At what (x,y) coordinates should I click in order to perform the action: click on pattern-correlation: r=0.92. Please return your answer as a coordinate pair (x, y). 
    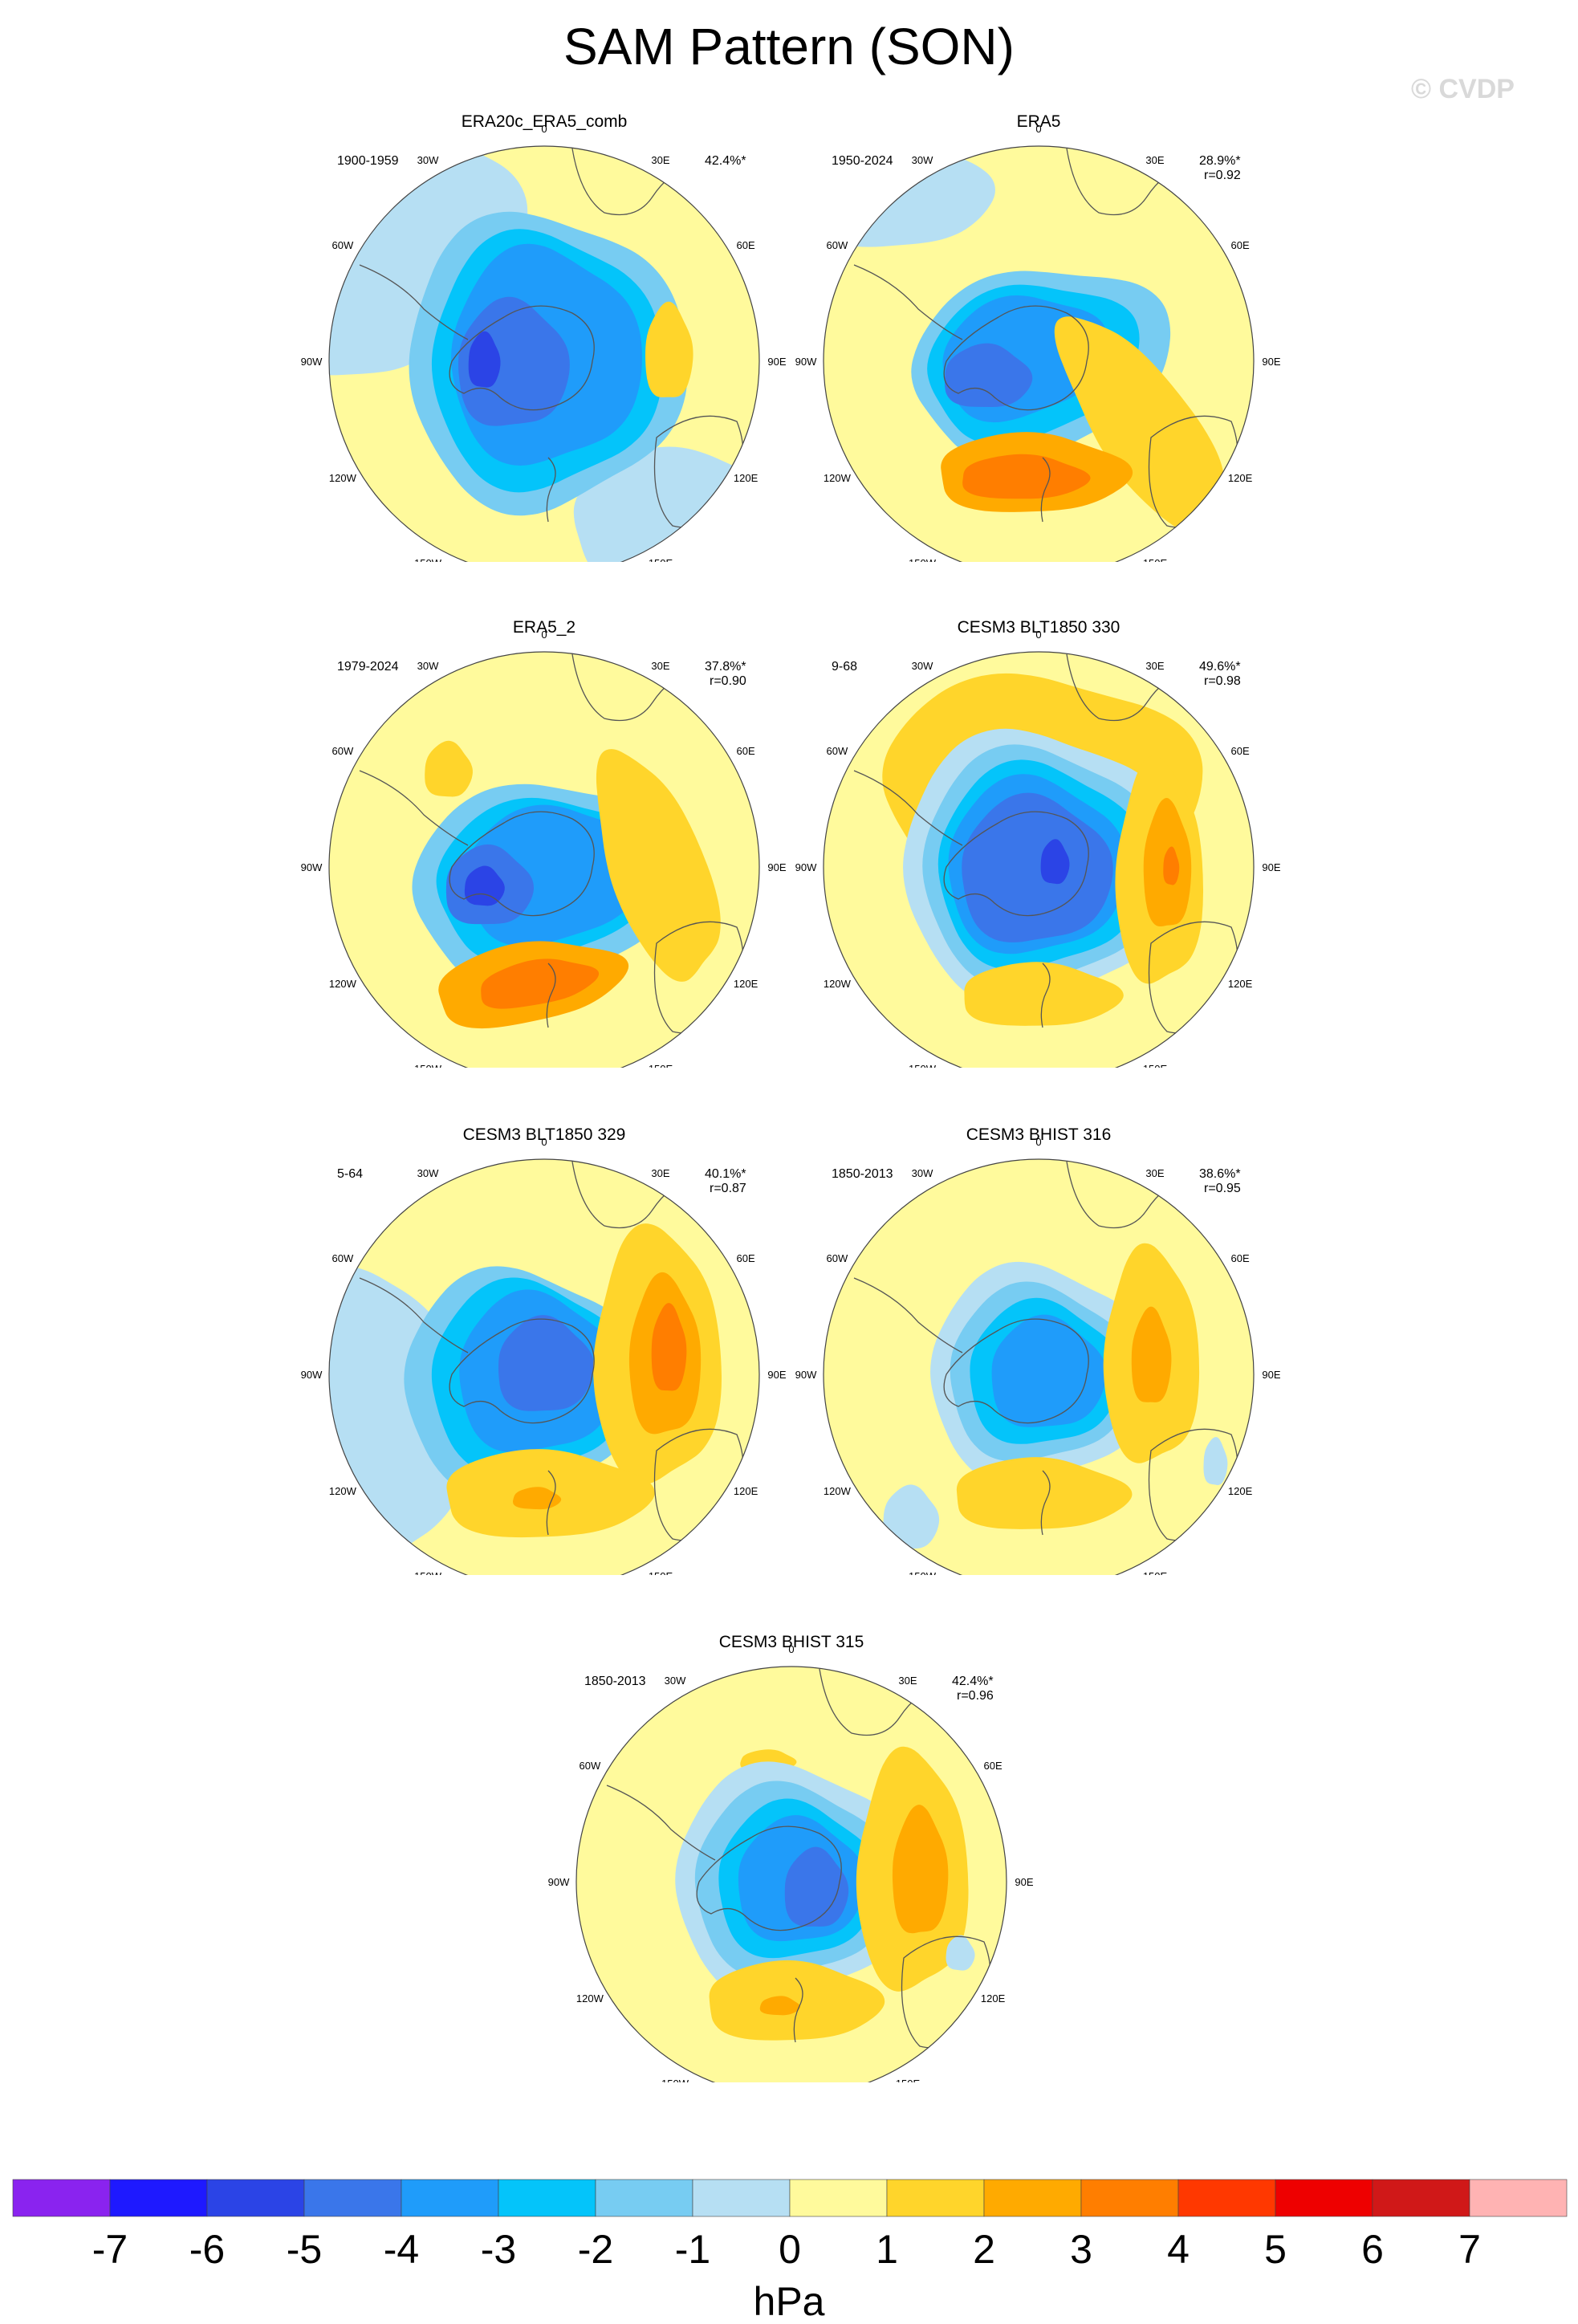
    Looking at the image, I should click on (1222, 175).